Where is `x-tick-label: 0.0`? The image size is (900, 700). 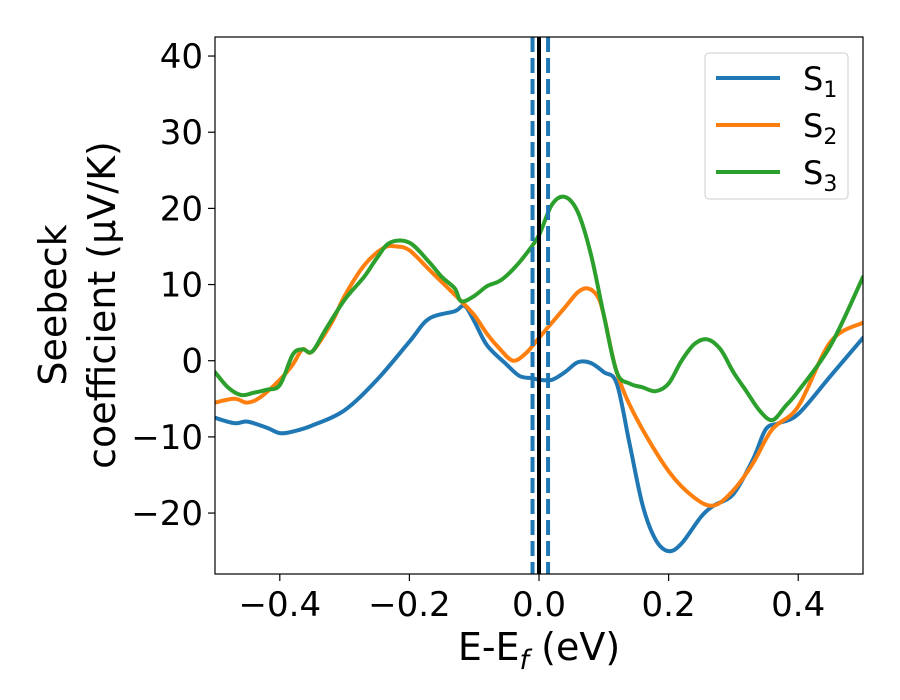 x-tick-label: 0.0 is located at coordinates (539, 605).